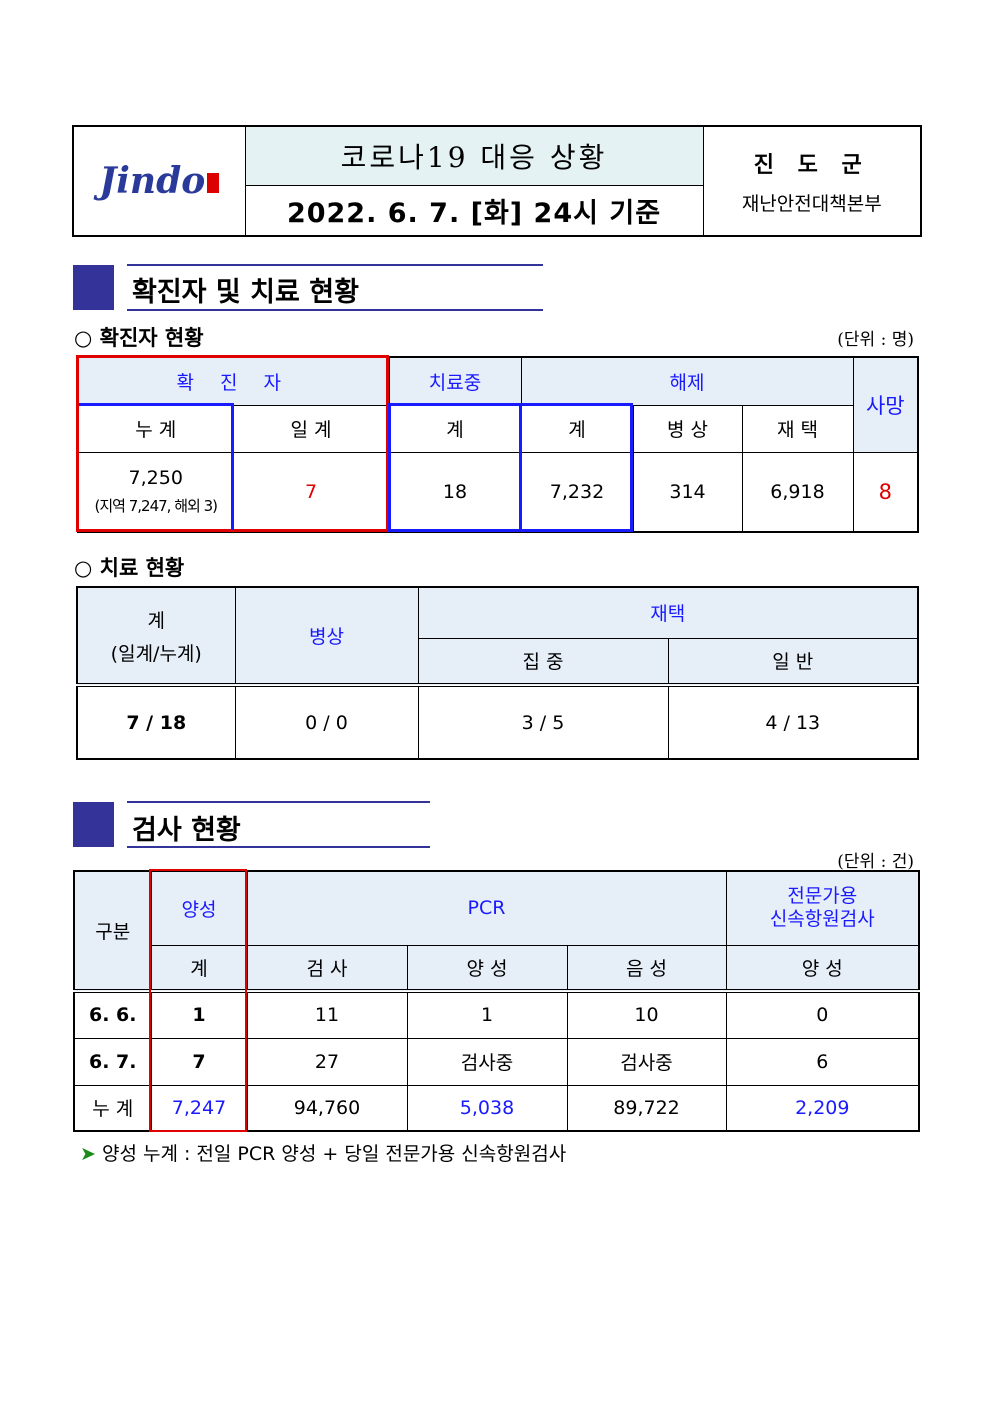  I want to click on unit-label: (단위 : 건), so click(875, 862).